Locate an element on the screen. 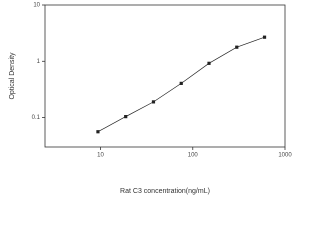  x-tick-label: 10 is located at coordinates (100, 156).